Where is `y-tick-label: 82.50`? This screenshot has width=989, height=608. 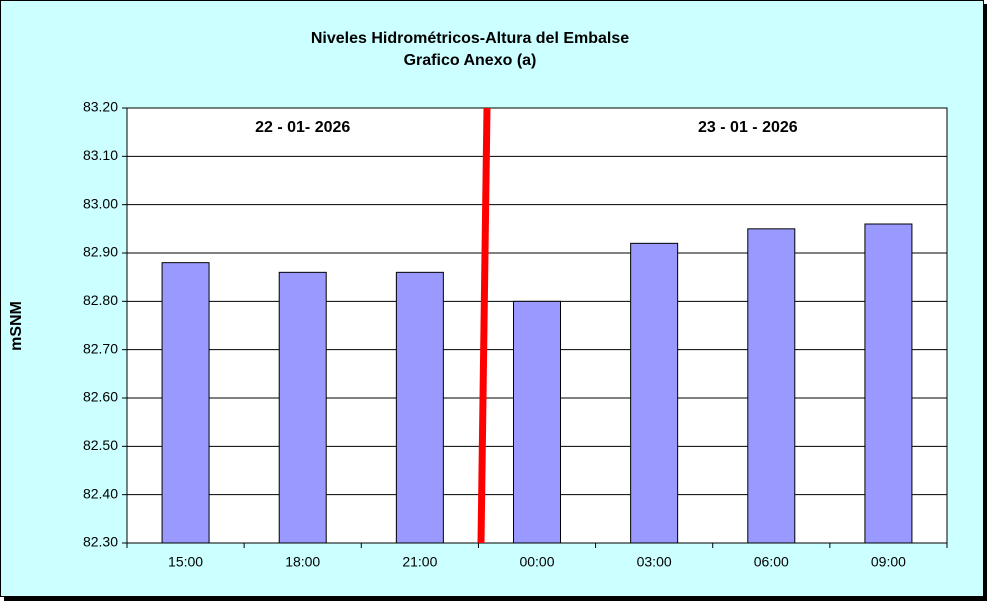
y-tick-label: 82.50 is located at coordinates (100, 445).